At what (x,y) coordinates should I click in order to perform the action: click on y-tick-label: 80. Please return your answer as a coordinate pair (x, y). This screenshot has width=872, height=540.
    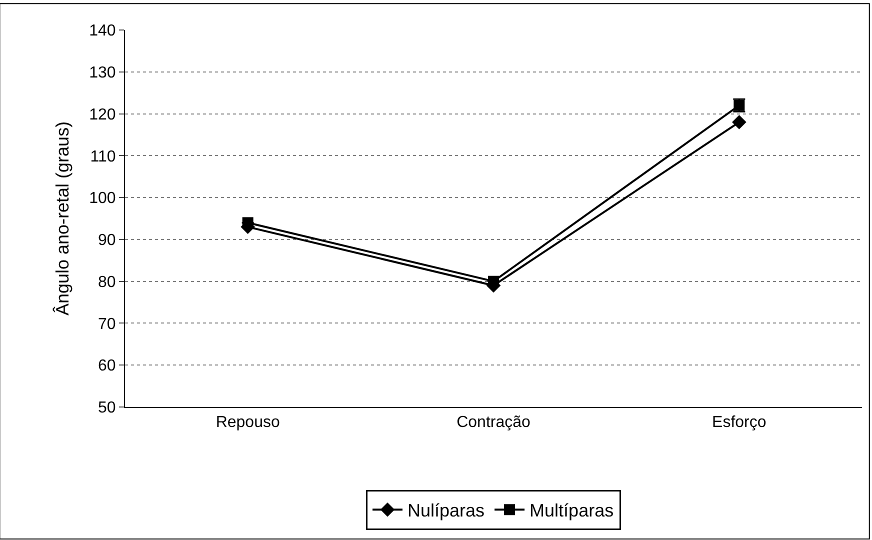
    Looking at the image, I should click on (107, 282).